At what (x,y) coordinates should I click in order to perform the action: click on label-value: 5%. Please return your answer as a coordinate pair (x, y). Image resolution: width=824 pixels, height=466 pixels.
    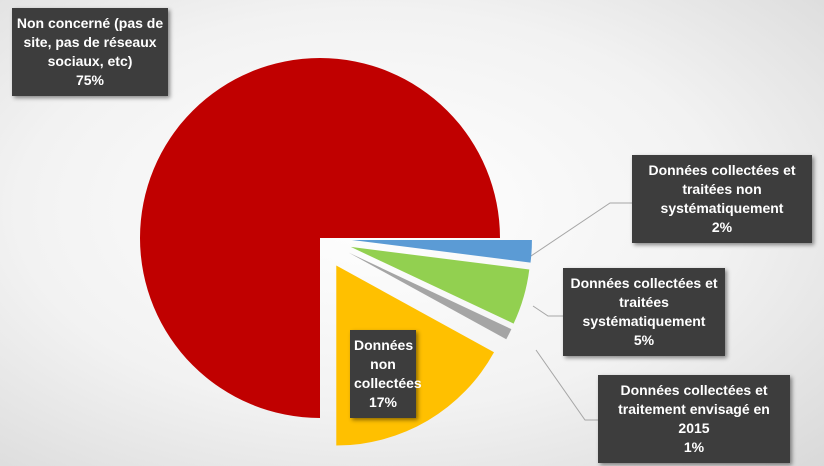
    Looking at the image, I should click on (644, 340).